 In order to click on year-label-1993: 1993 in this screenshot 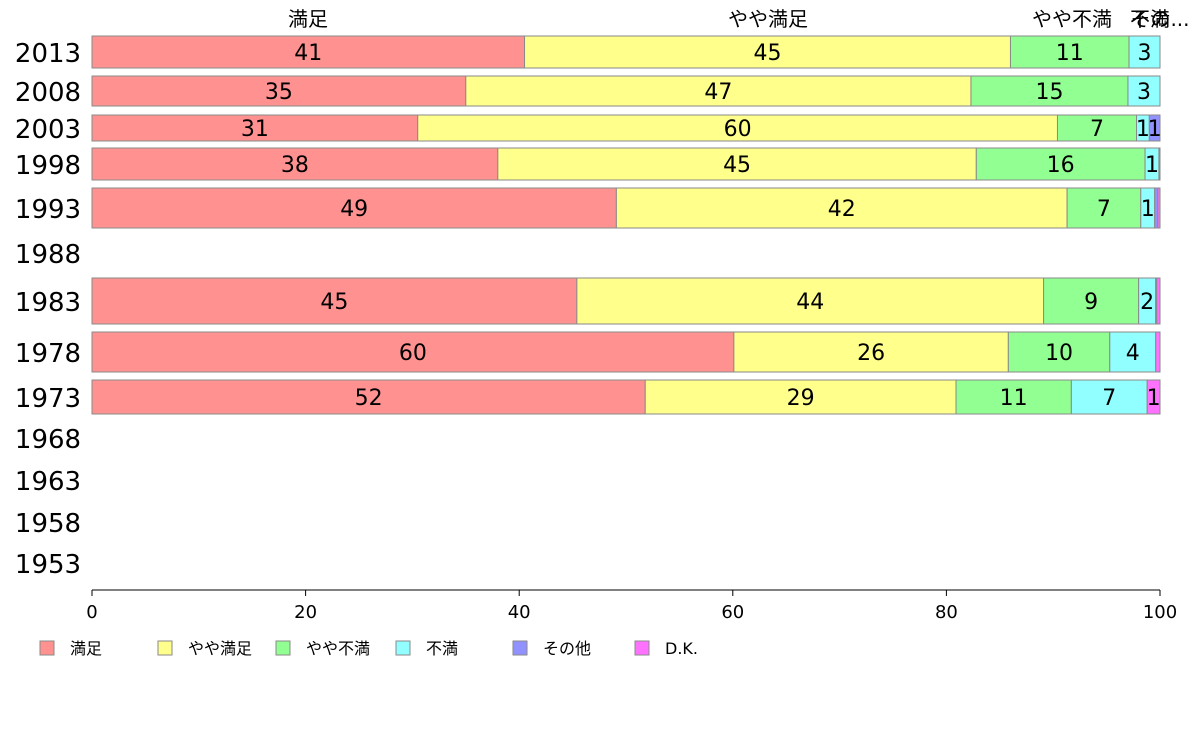, I will do `click(48, 210)`.